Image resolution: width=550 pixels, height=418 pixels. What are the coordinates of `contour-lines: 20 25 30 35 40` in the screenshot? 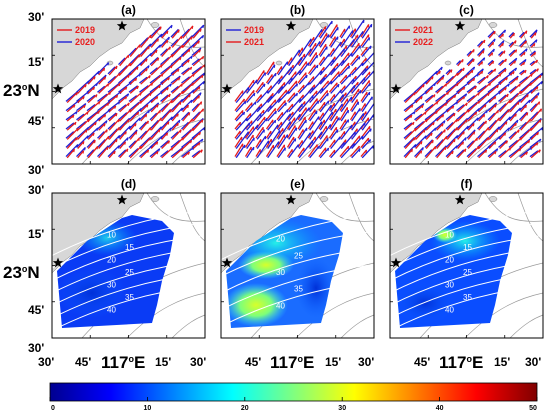 It's located at (297, 270).